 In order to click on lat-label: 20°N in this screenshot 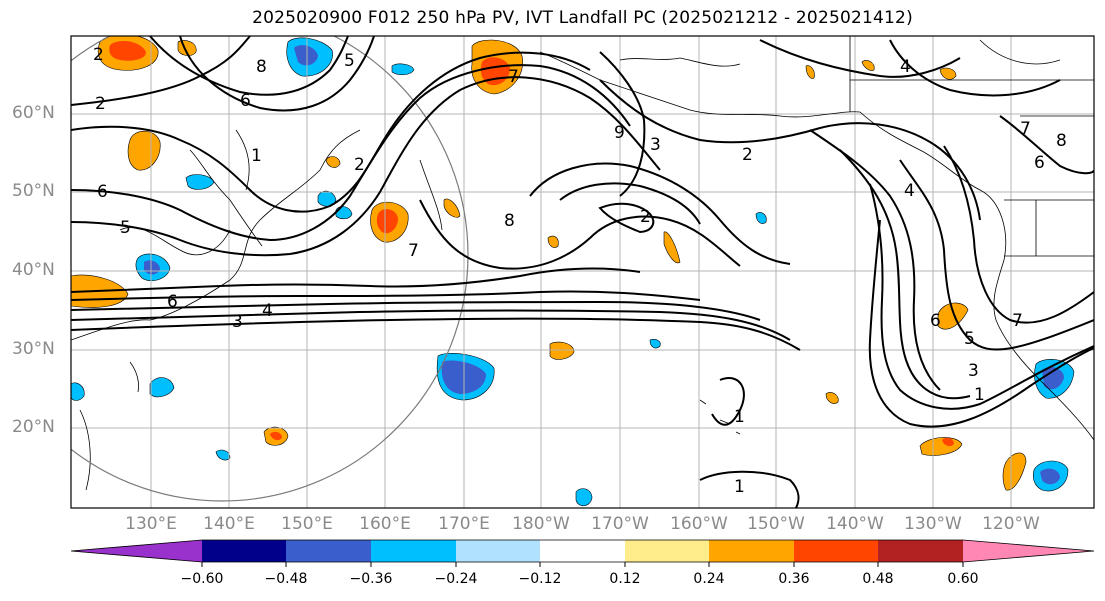, I will do `click(33, 427)`.